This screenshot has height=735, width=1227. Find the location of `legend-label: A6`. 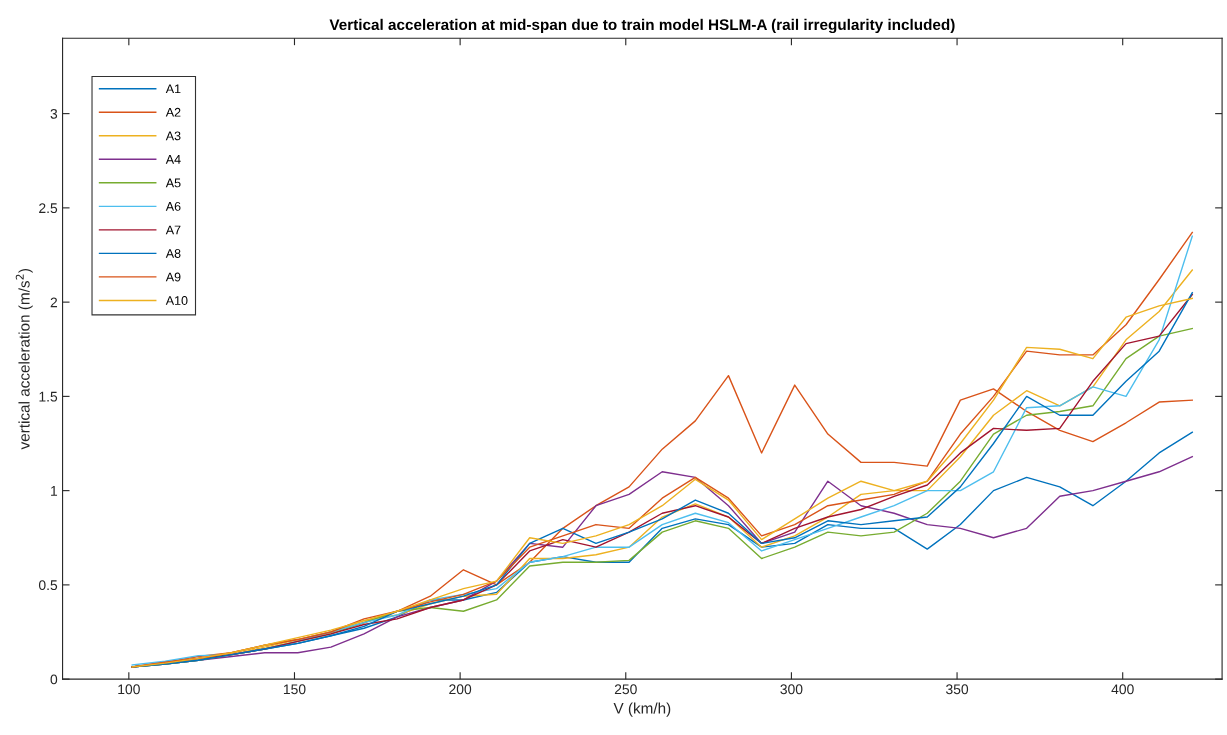

legend-label: A6 is located at coordinates (173, 206).